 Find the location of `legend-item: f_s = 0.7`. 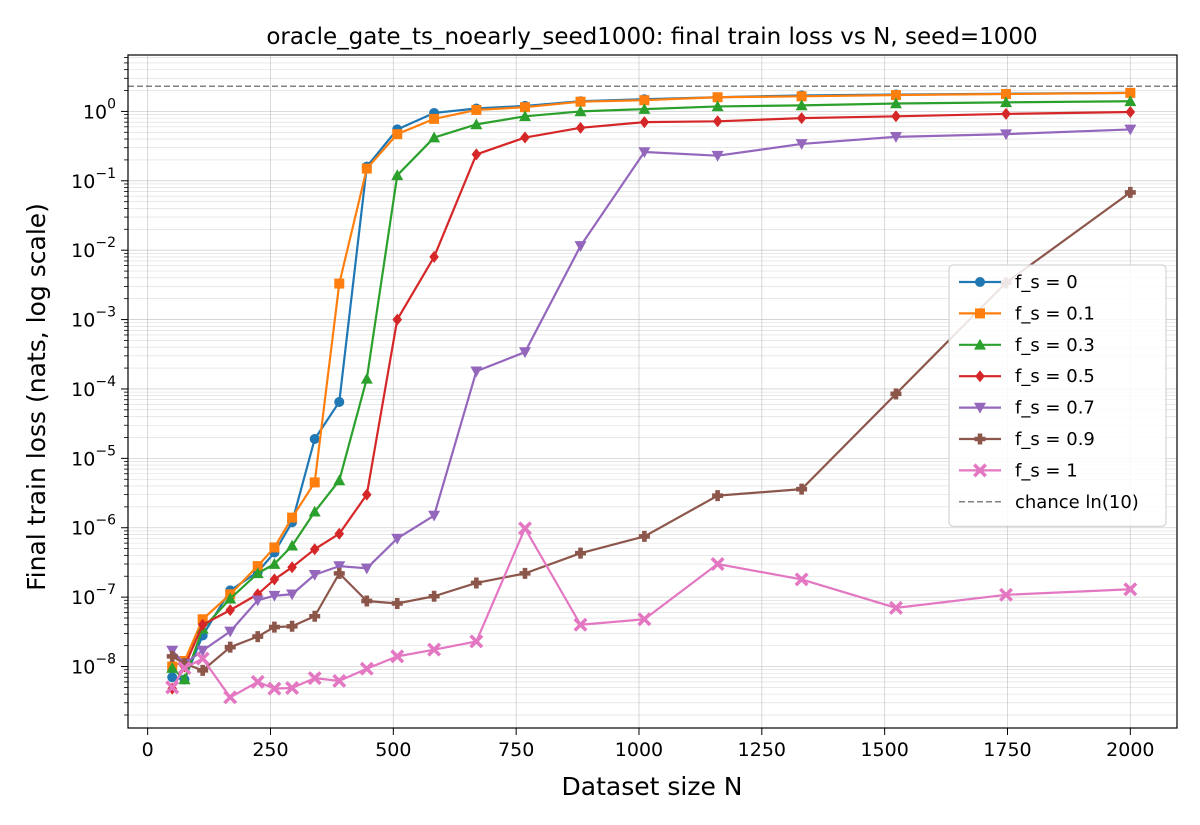

legend-item: f_s = 0.7 is located at coordinates (1027, 408).